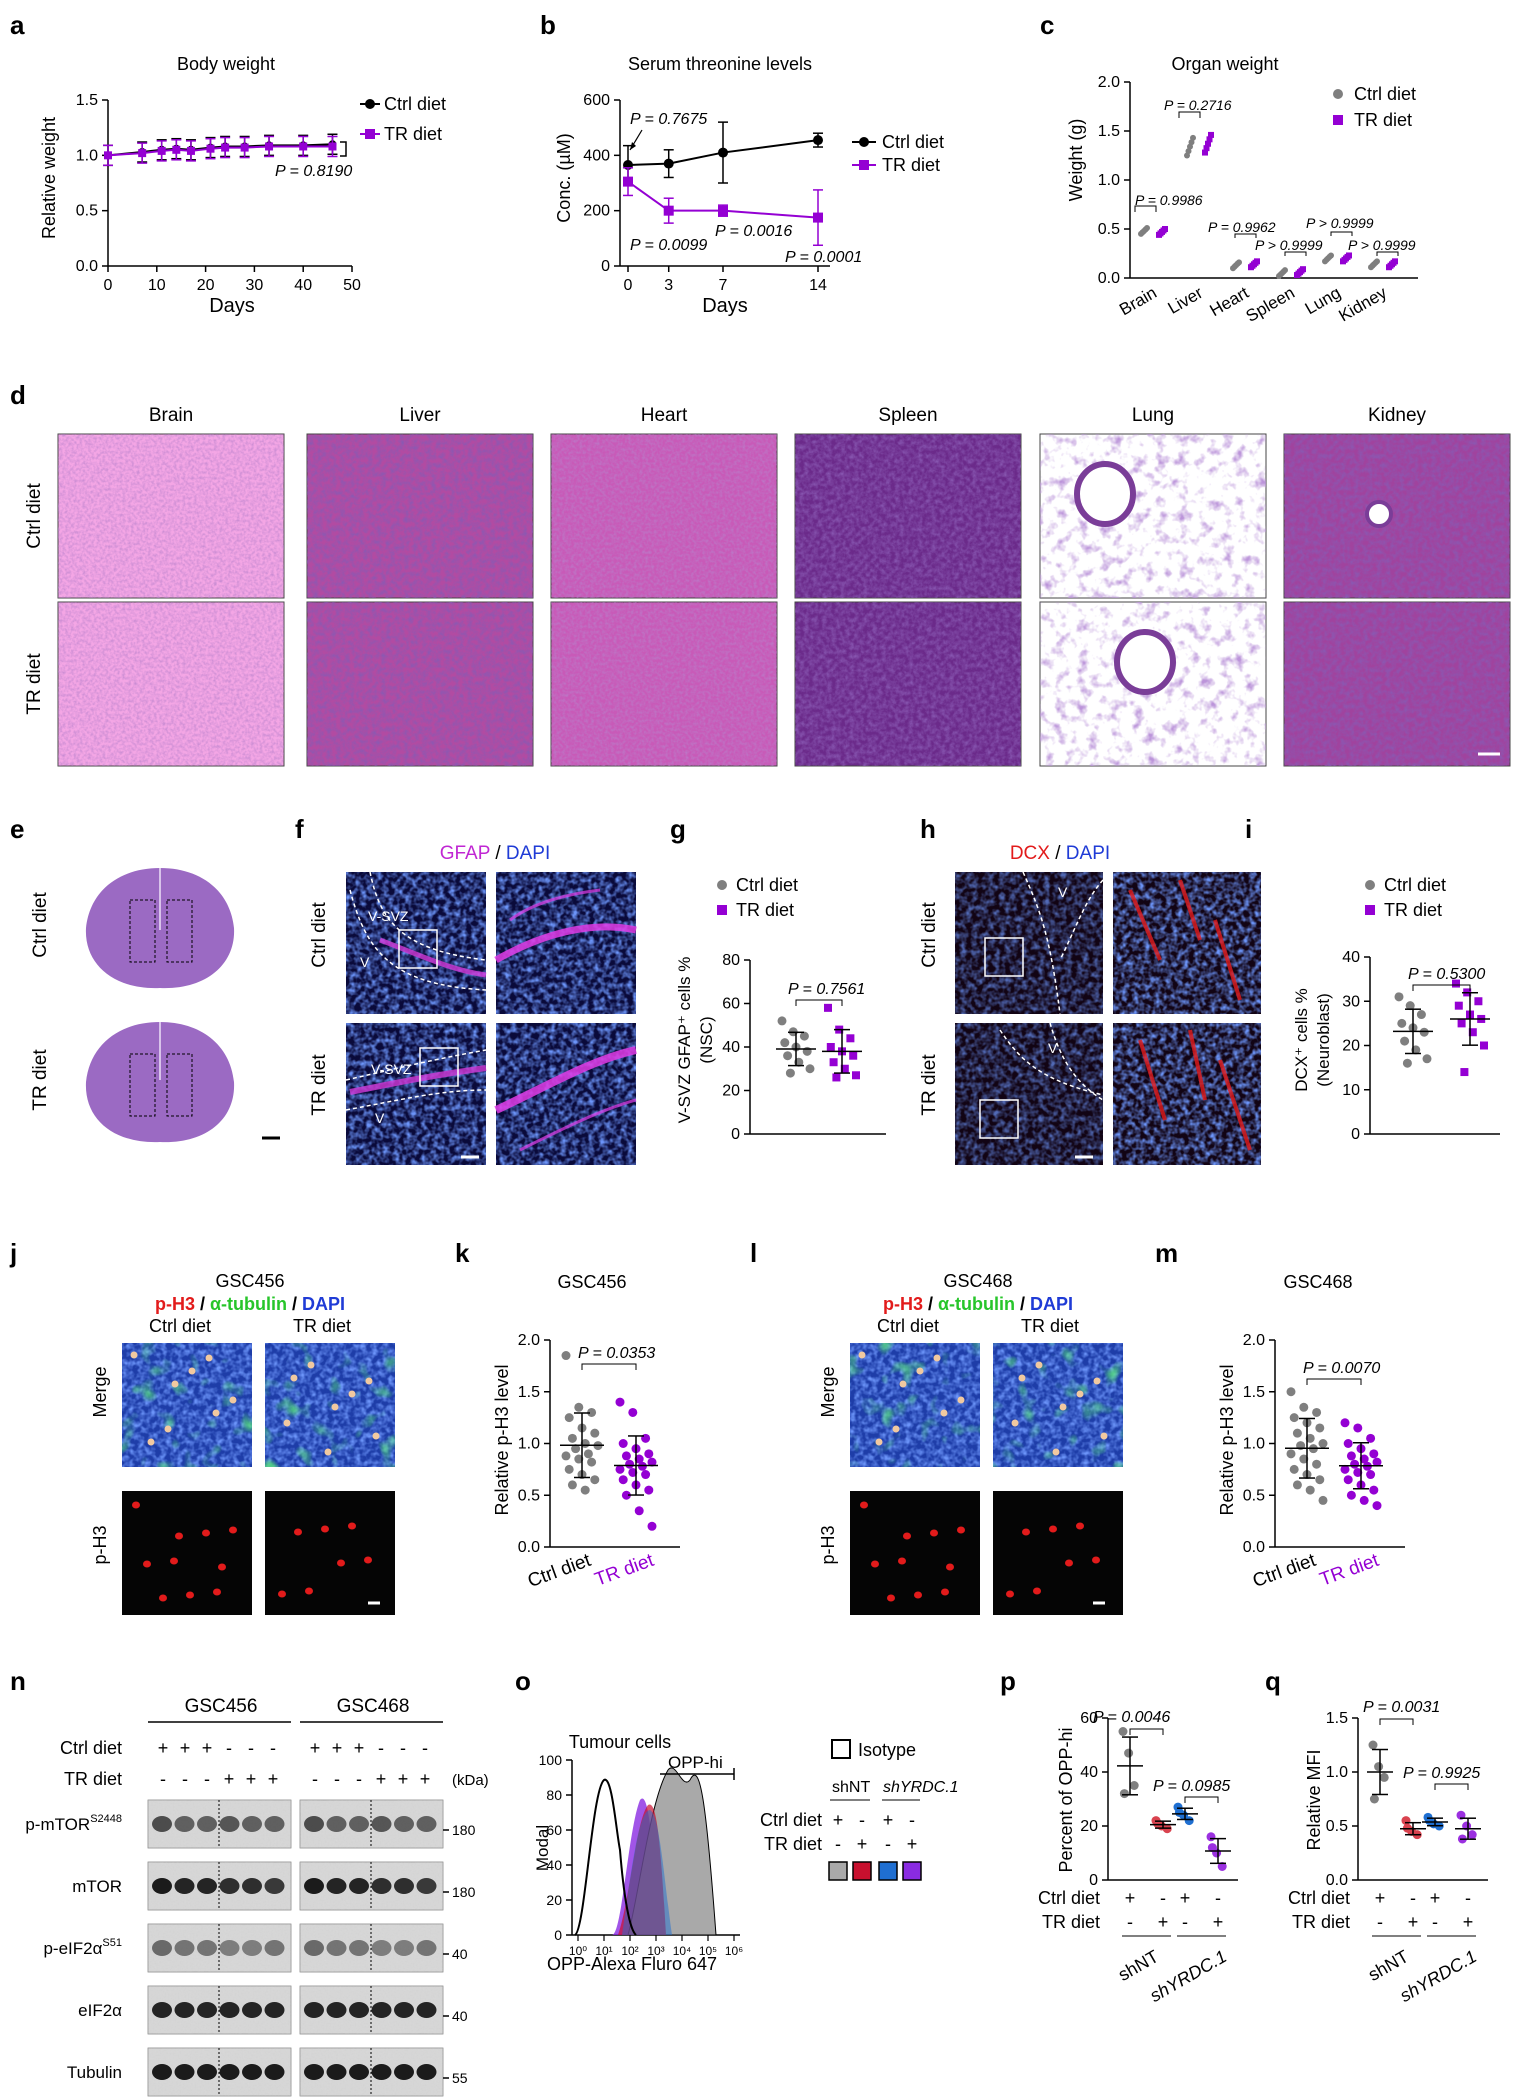 The width and height of the screenshot is (1521, 2100). I want to click on chart-title: Organ weight, so click(1224, 64).